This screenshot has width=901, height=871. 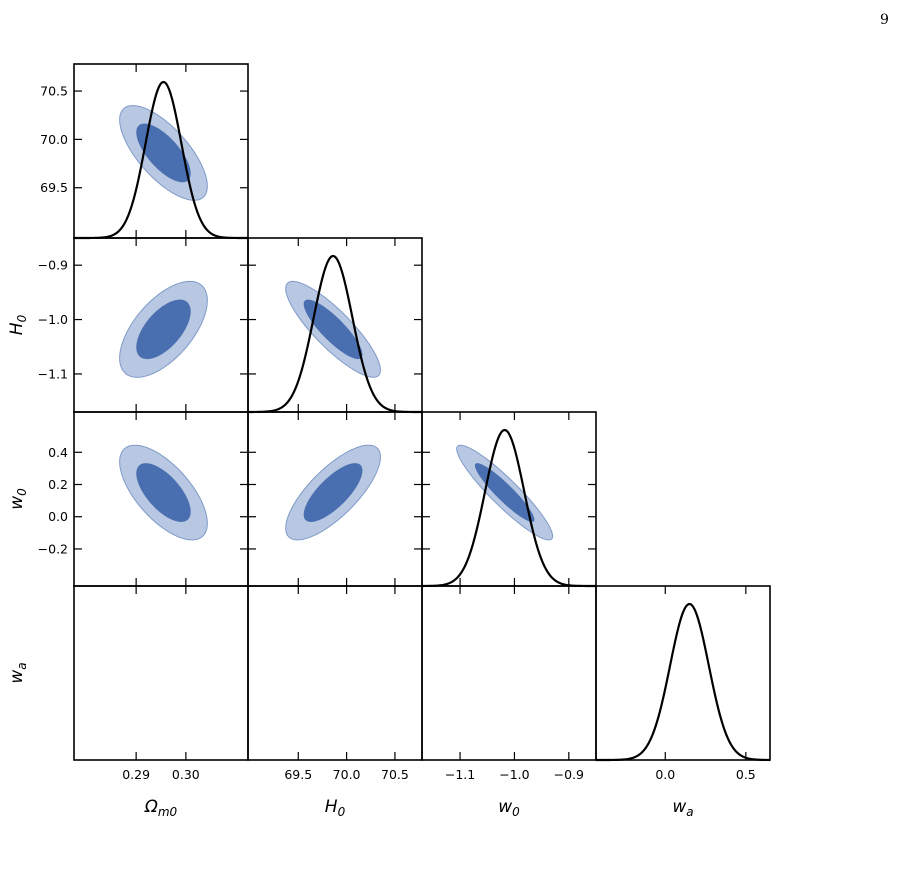 What do you see at coordinates (514, 774) in the screenshot?
I see `x-tick-label-w0: −1.0` at bounding box center [514, 774].